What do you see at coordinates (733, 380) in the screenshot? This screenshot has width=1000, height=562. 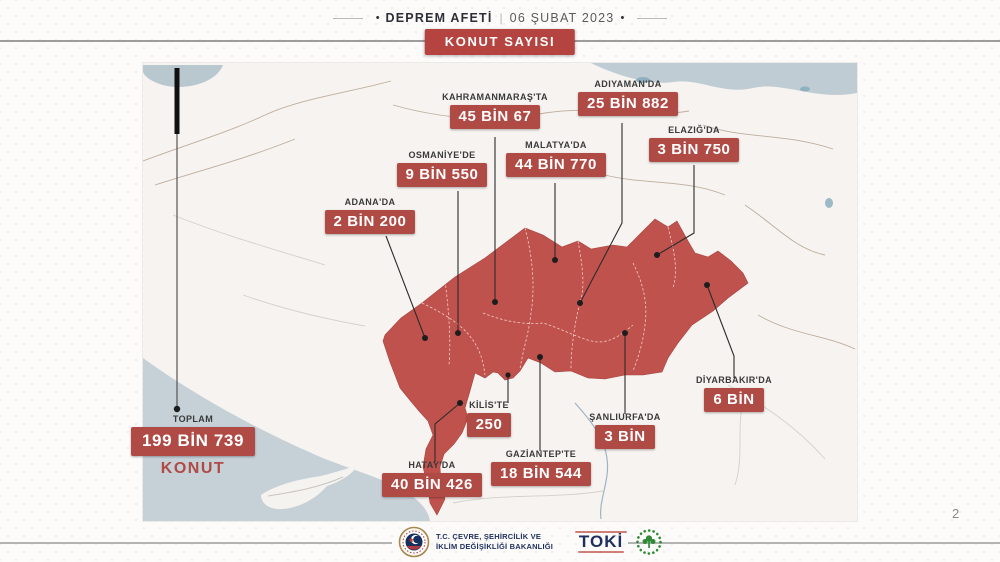 I see `province-name: DİYARBAKIR'DA` at bounding box center [733, 380].